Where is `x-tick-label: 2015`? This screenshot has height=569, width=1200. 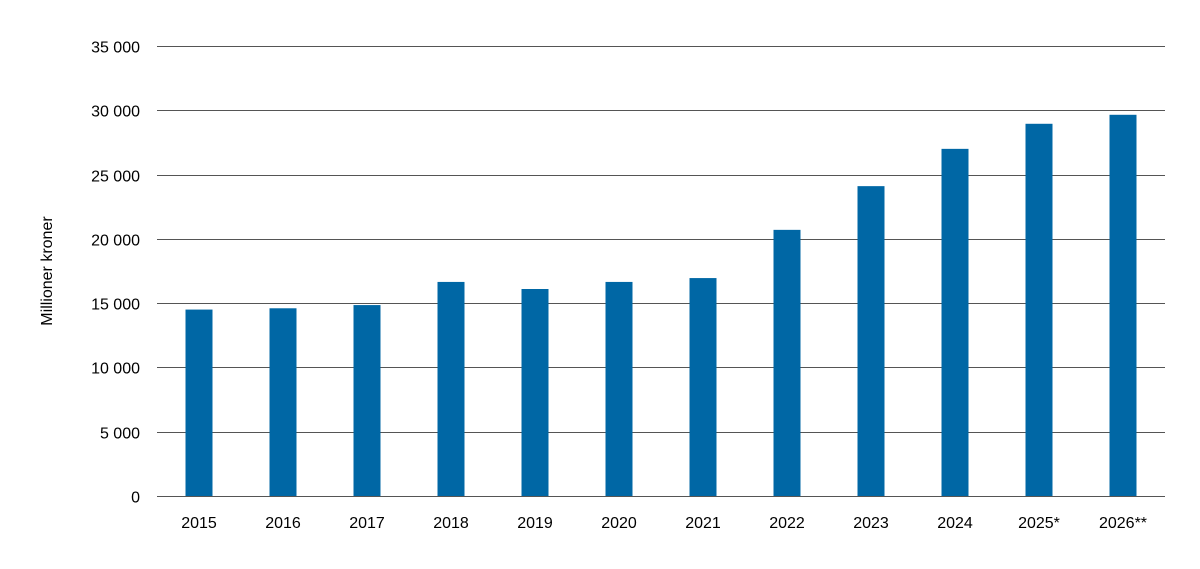 x-tick-label: 2015 is located at coordinates (199, 523).